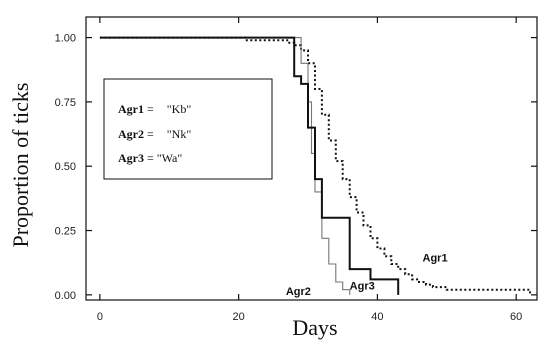  What do you see at coordinates (298, 292) in the screenshot?
I see `series-label-agr2: Agr2` at bounding box center [298, 292].